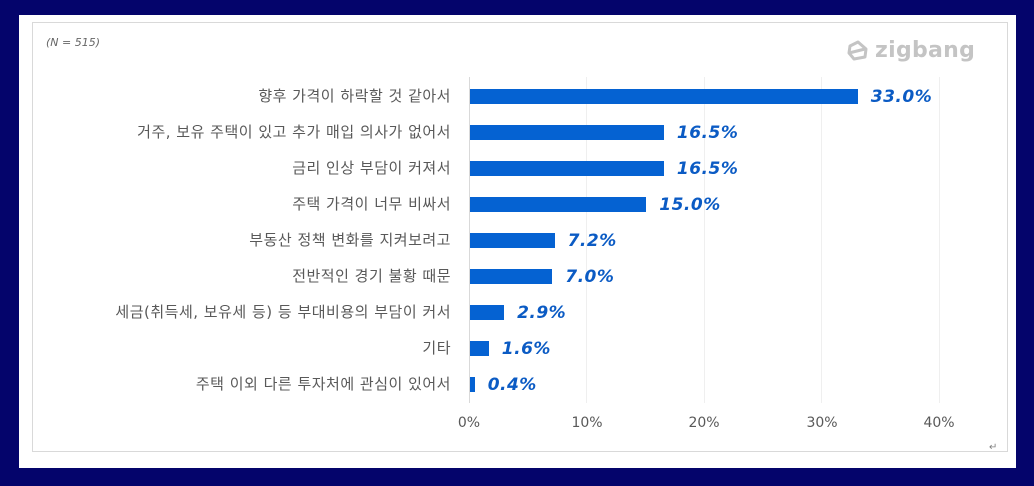  Describe the element at coordinates (350, 240) in the screenshot. I see `category-label: 부동산 정책 변화를 지켜보려고` at that location.